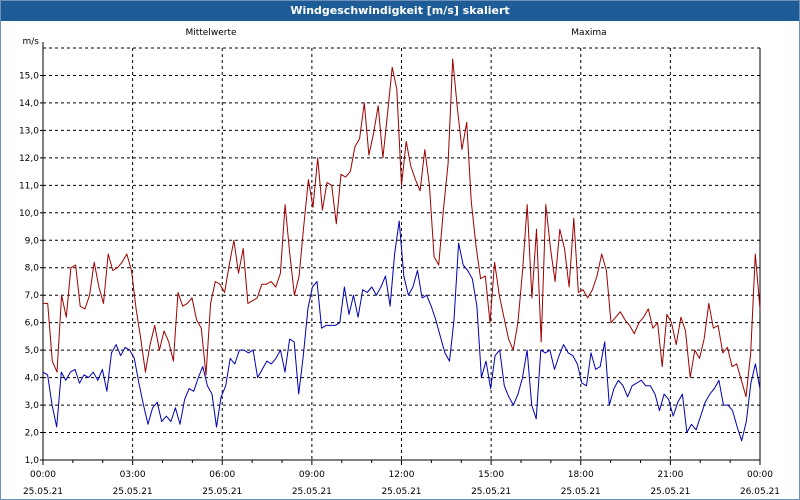  I want to click on x-tick-time: 15:00, so click(491, 475).